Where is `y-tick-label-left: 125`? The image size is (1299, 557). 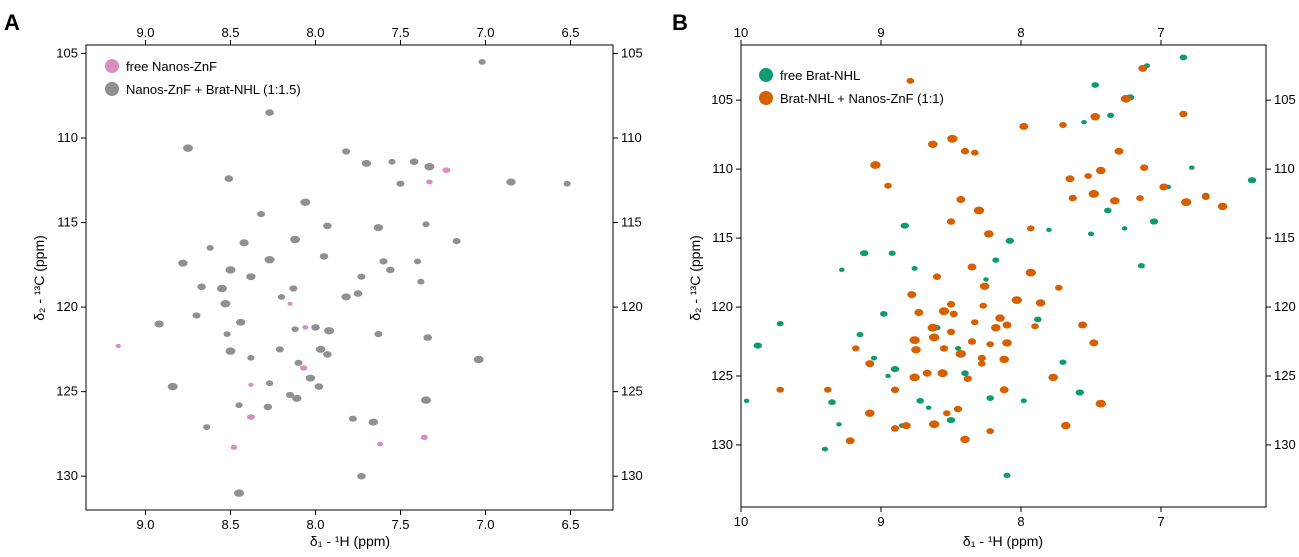
y-tick-label-left: 125 is located at coordinates (67, 391).